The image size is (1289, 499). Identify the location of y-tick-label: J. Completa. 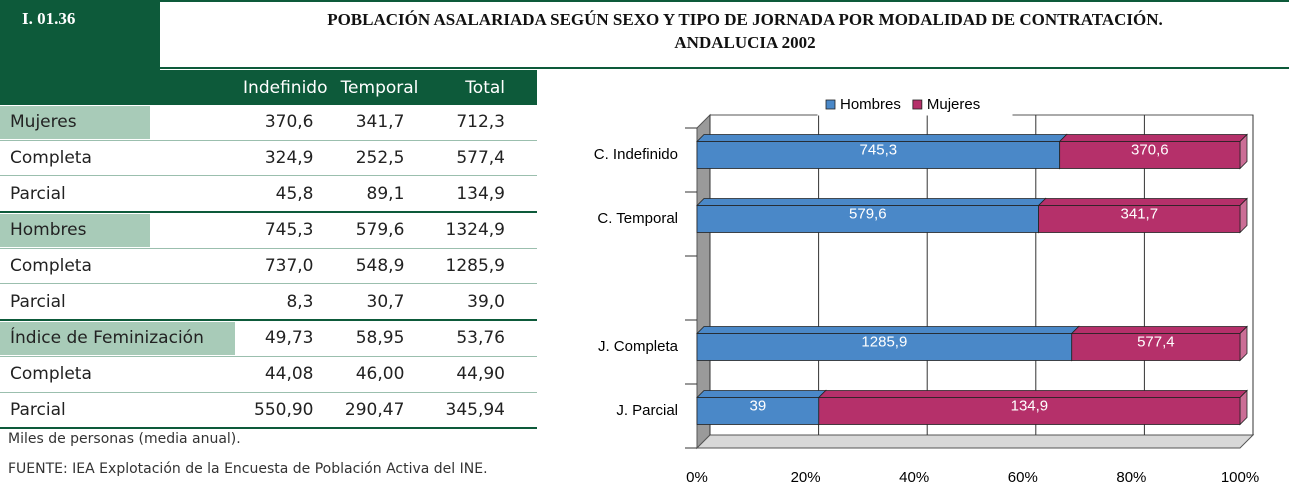
(638, 346).